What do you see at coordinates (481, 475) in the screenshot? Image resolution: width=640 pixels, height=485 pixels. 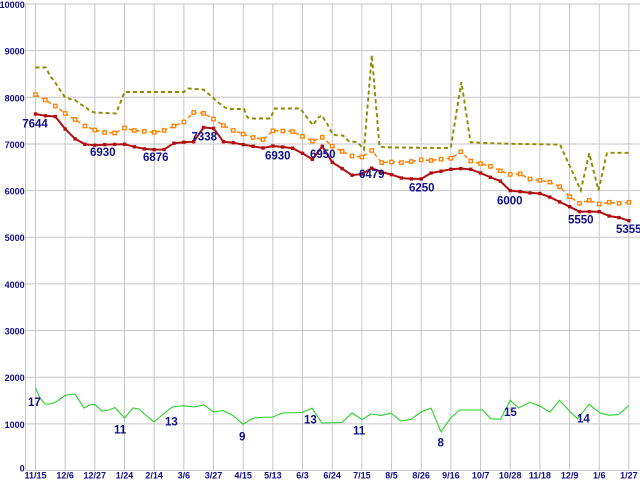 I see `svg-text: 10/7` at bounding box center [481, 475].